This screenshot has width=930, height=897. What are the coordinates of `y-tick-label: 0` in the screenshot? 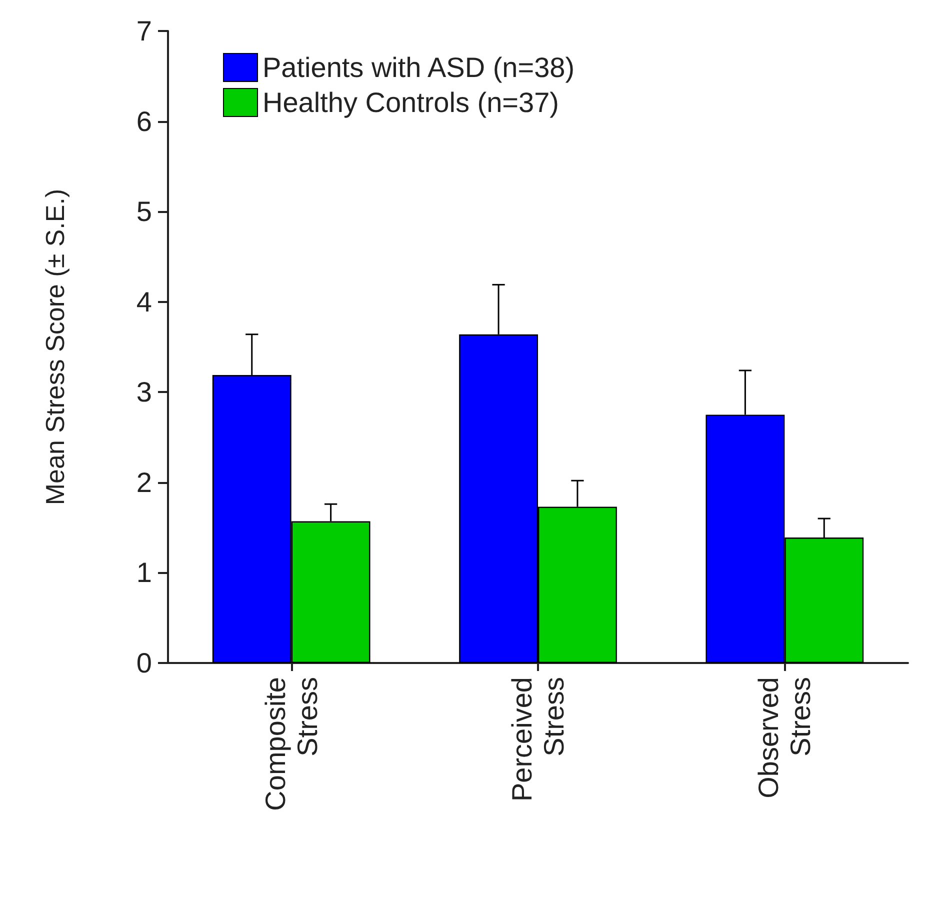 It's located at (144, 663).